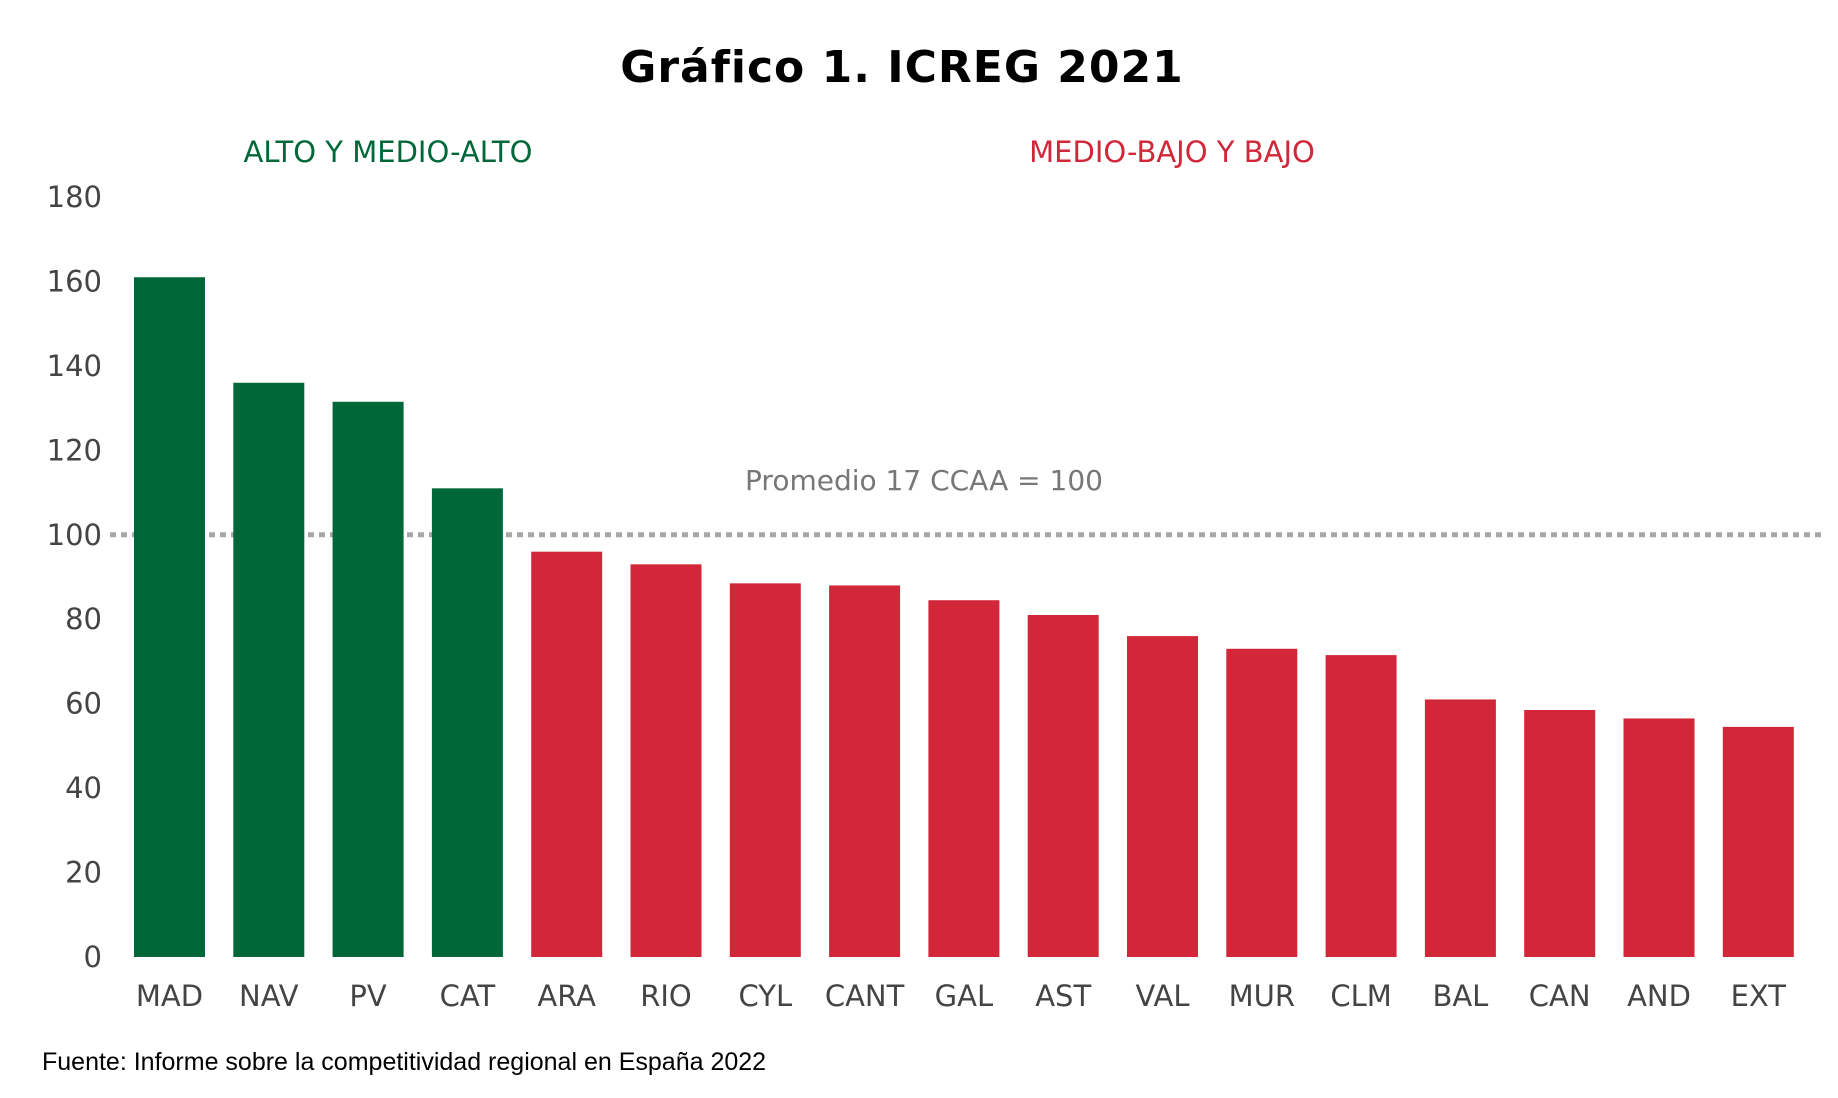 This screenshot has width=1838, height=1098. I want to click on x-tick-label: CLM, so click(1360, 996).